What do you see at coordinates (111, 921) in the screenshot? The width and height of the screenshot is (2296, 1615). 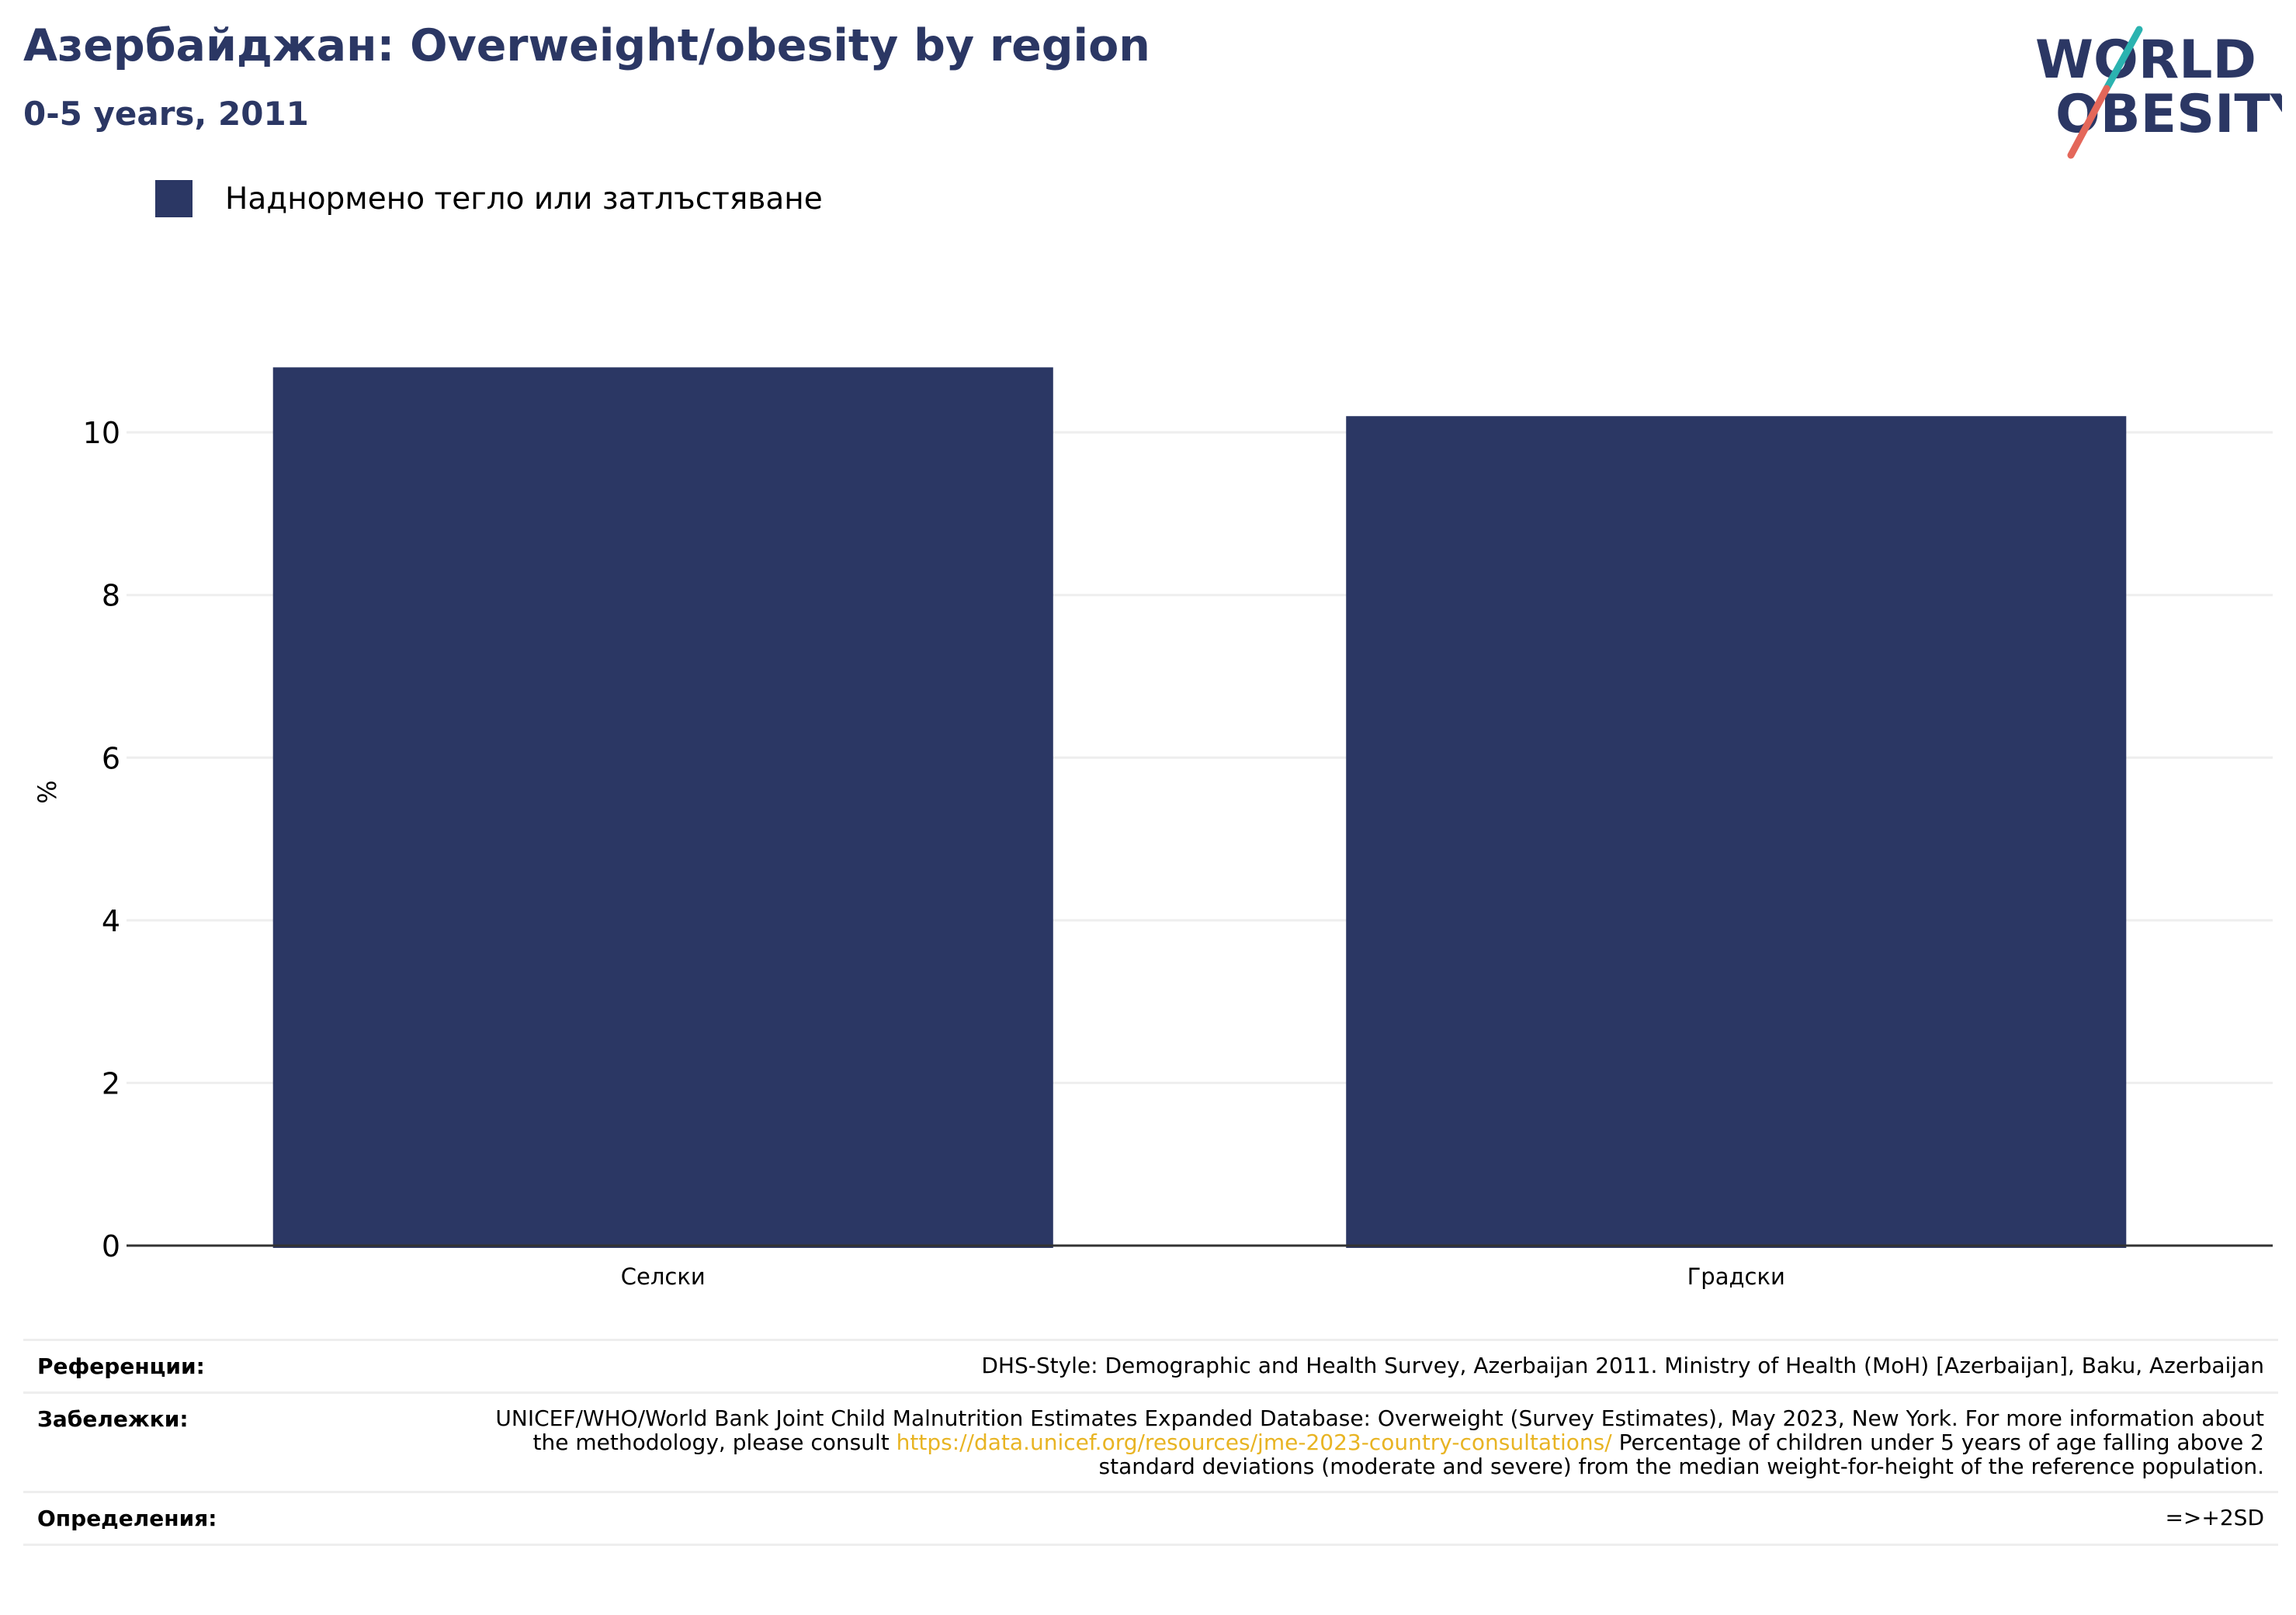 I see `y-tick-label: 4` at bounding box center [111, 921].